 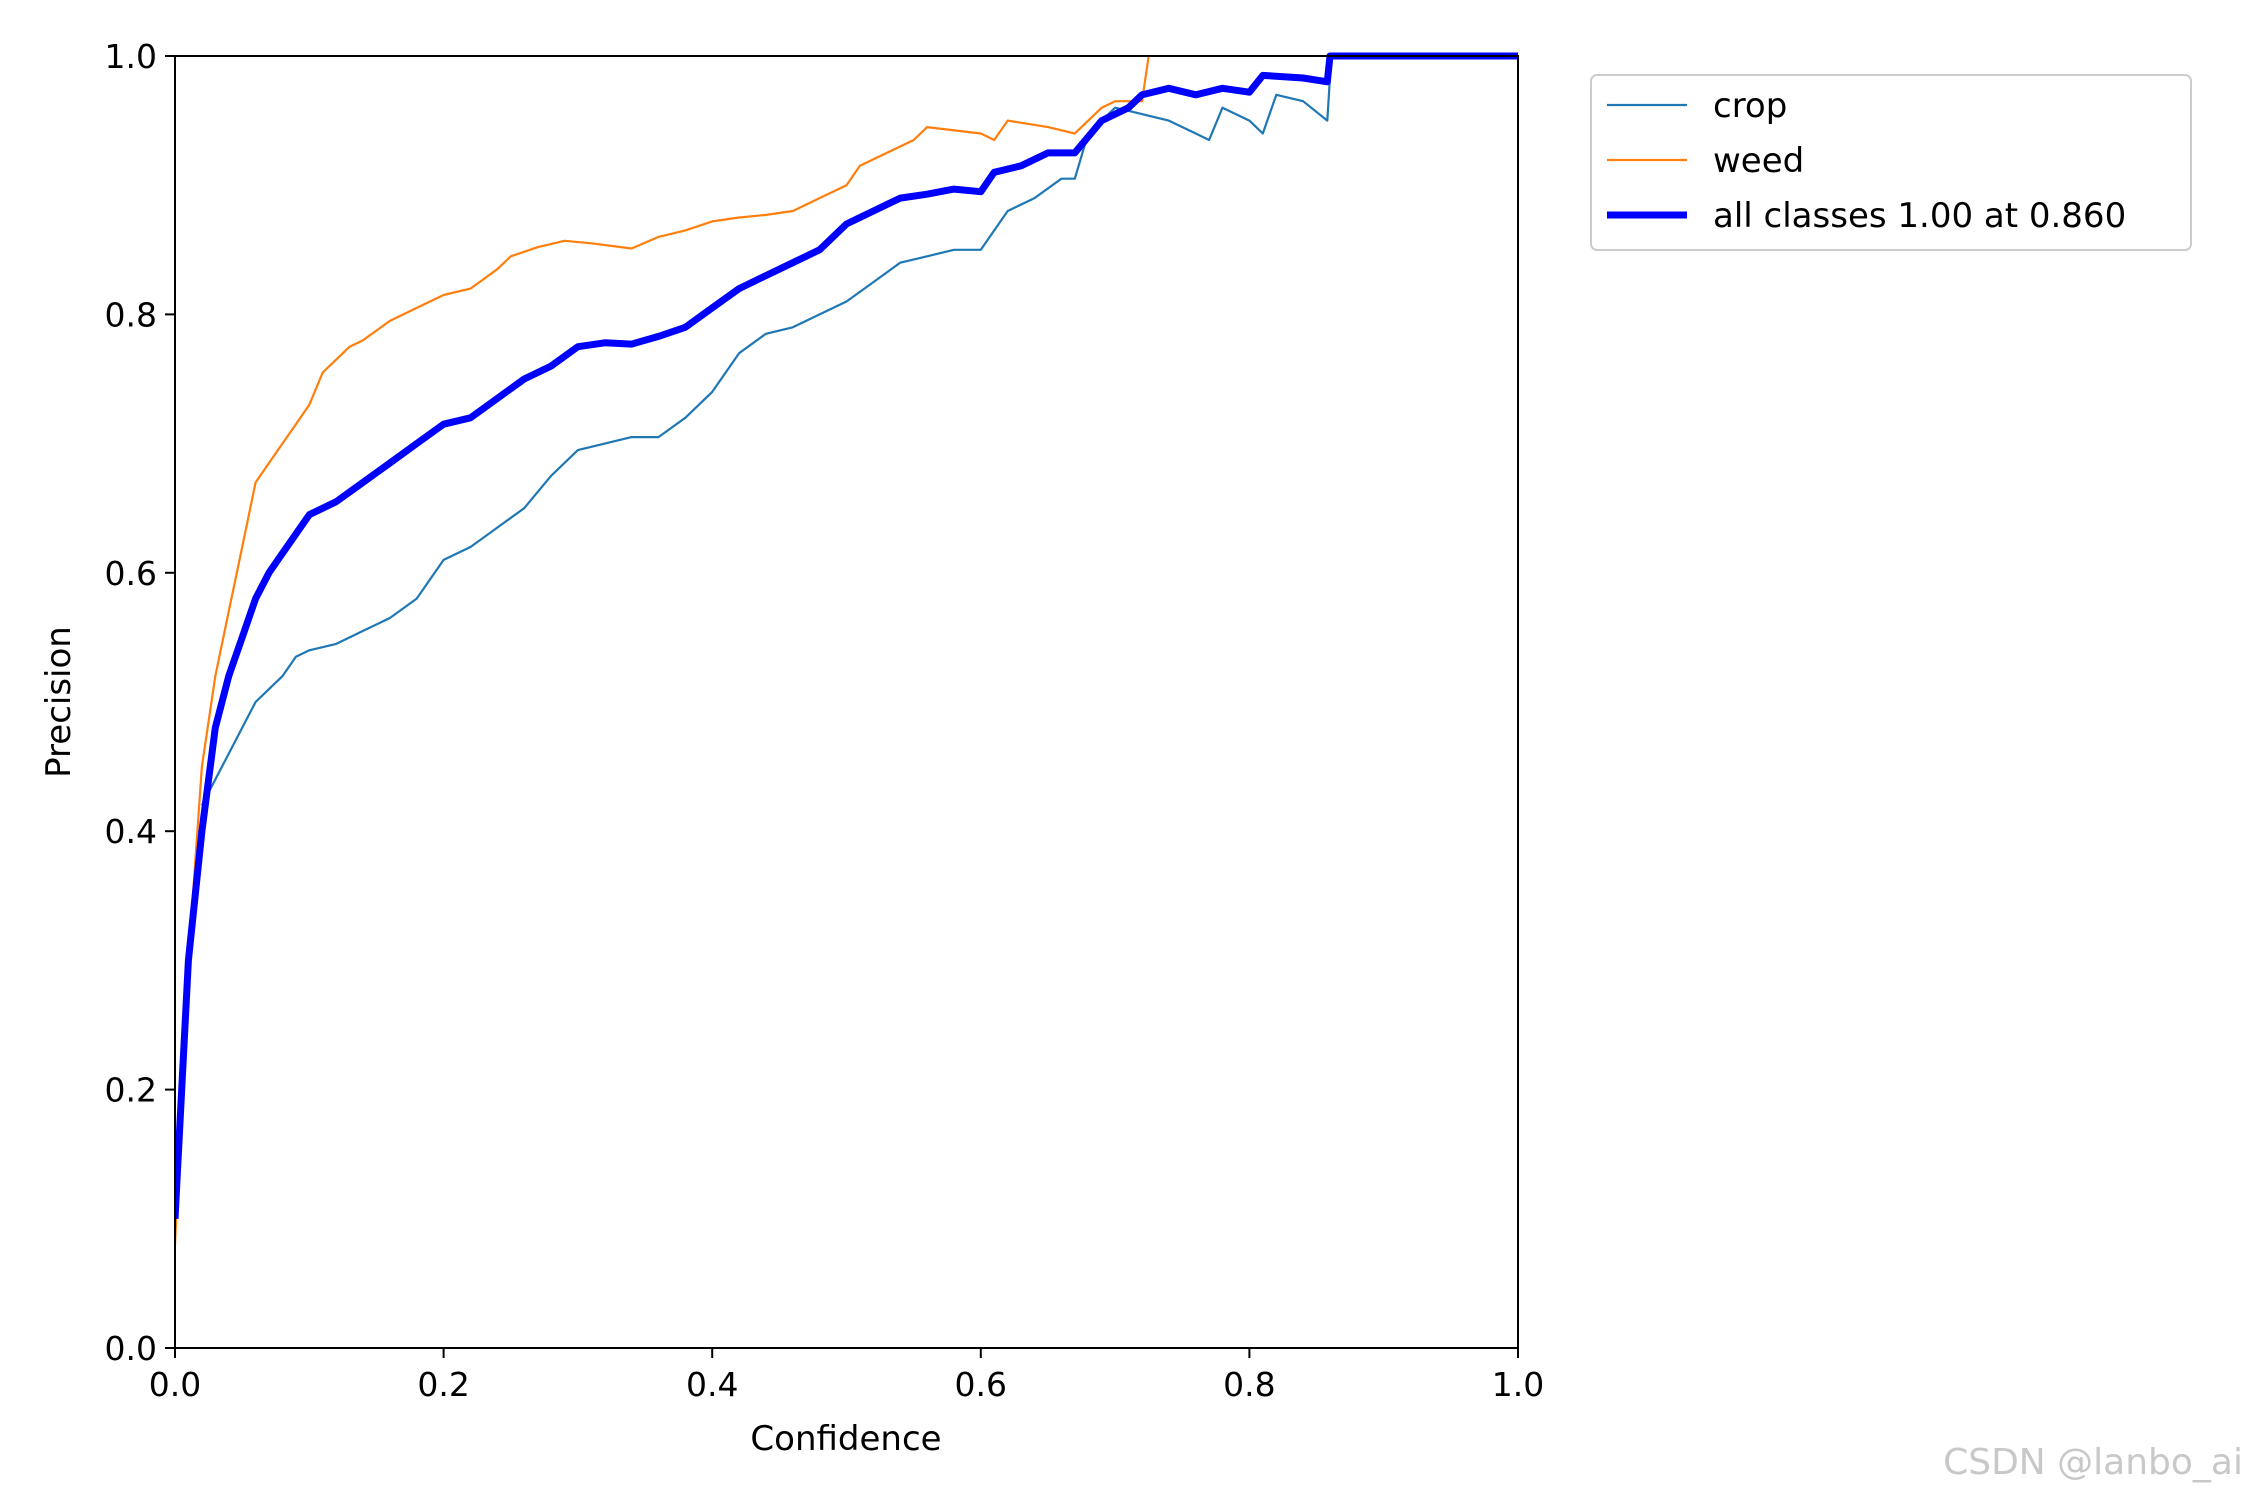 What do you see at coordinates (2093, 1462) in the screenshot?
I see `watermark: CSDN @lanbo_ai` at bounding box center [2093, 1462].